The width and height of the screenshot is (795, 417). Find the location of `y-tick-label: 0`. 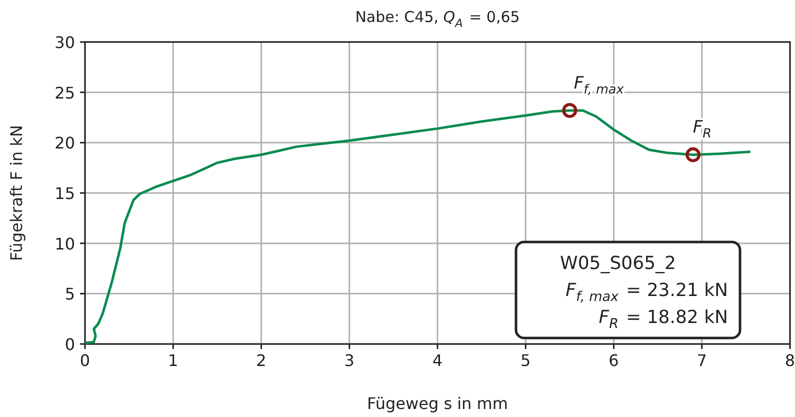

y-tick-label: 0 is located at coordinates (69, 344).